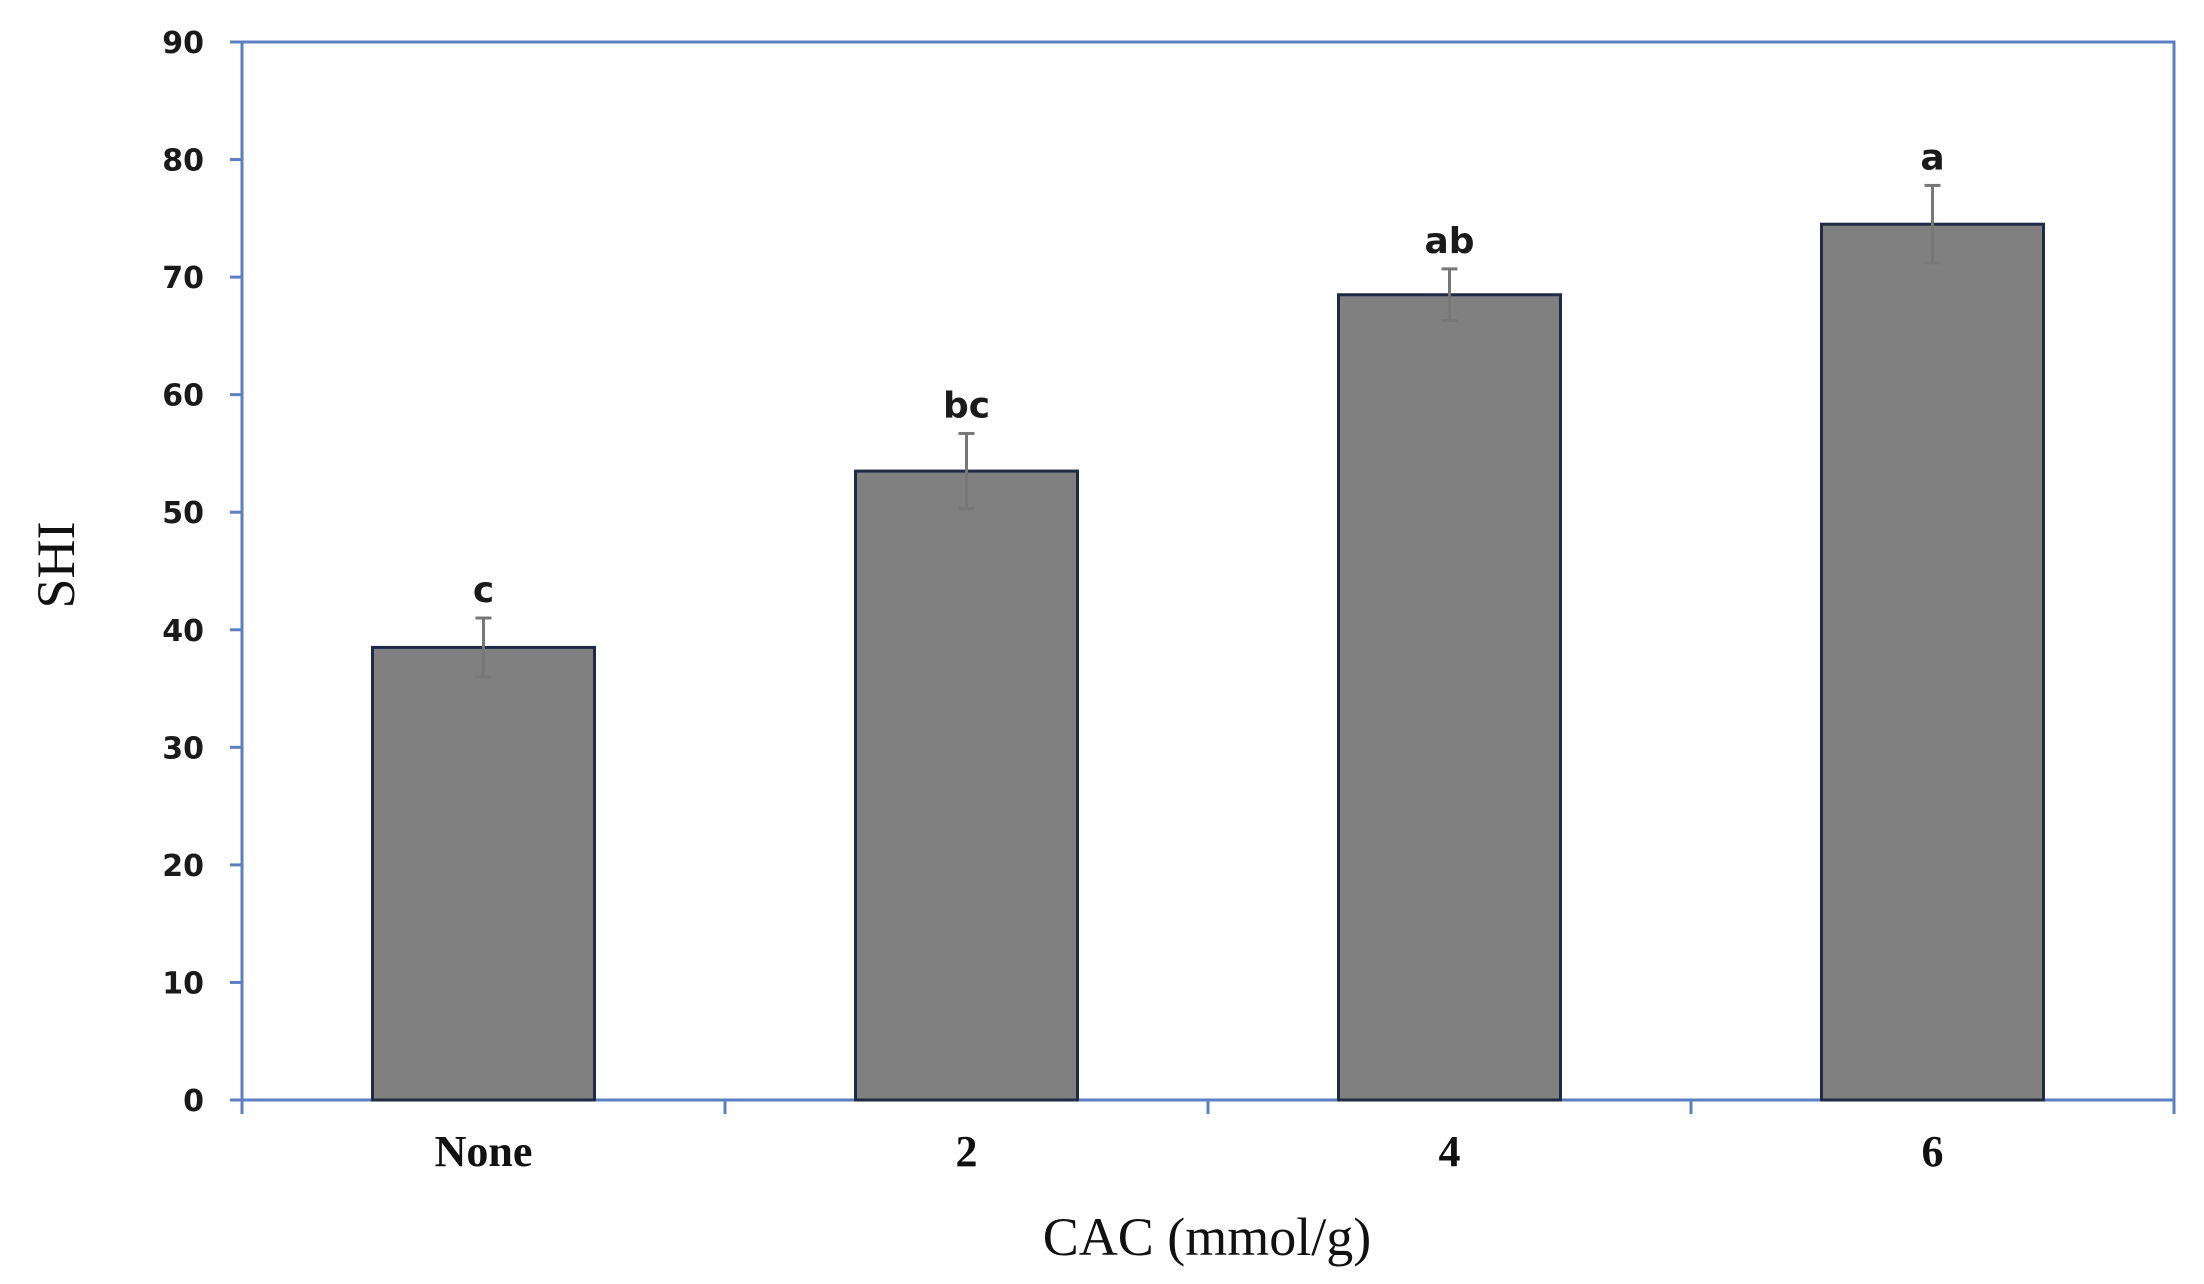  I want to click on y-tick-label: 20, so click(183, 866).